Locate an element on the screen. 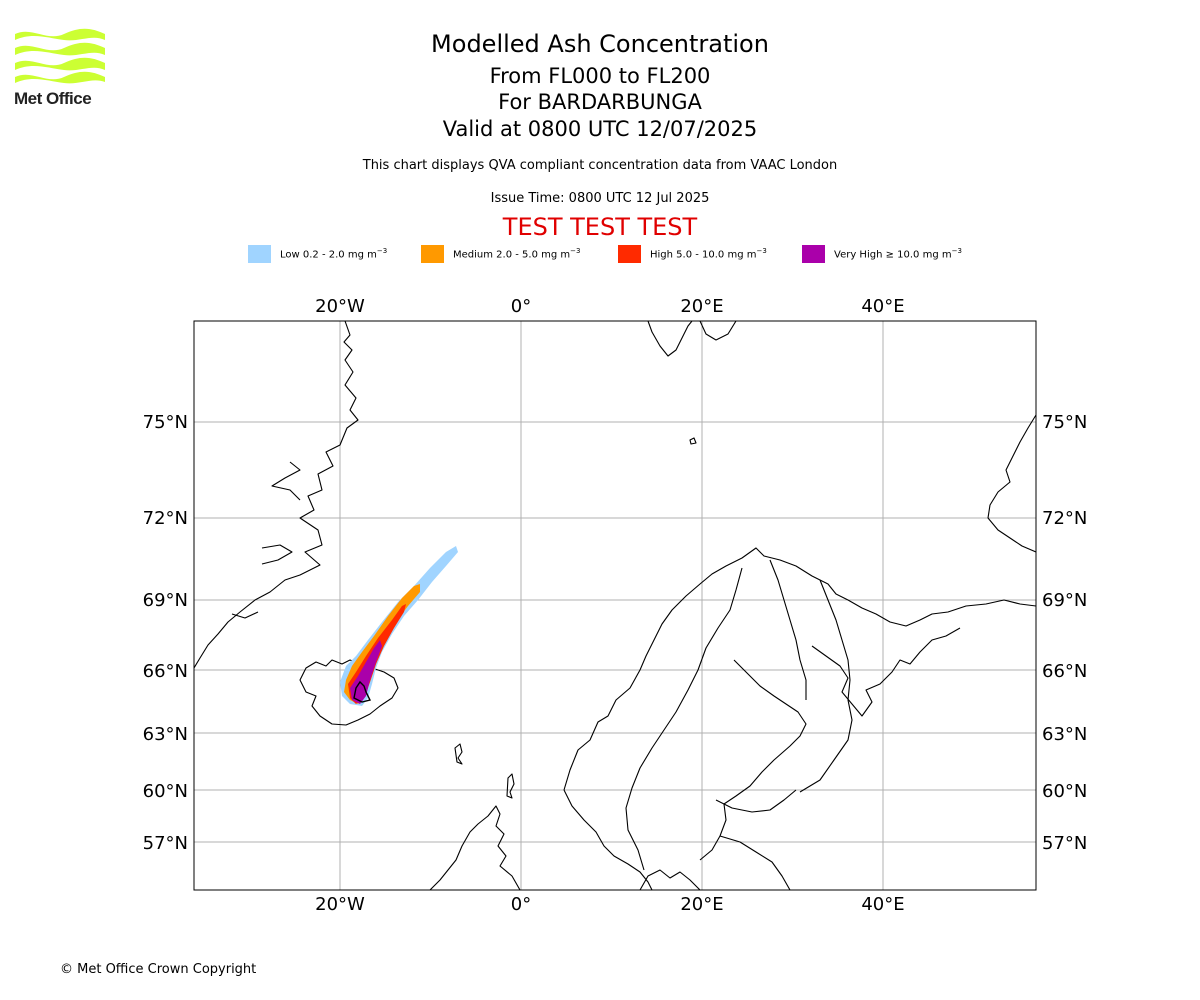 This screenshot has height=1000, width=1200. legend-label-very-high: Very High ≥ 10.0 mg m−3 is located at coordinates (898, 254).